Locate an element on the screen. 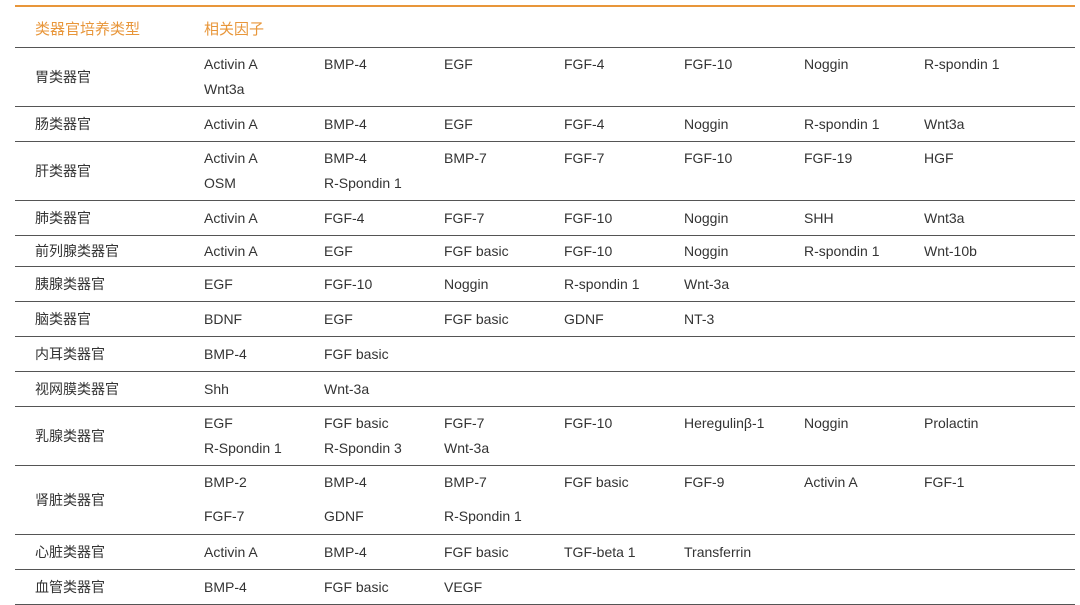 Image resolution: width=1080 pixels, height=605 pixels. factor-cell: Wnt-10b is located at coordinates (950, 251).